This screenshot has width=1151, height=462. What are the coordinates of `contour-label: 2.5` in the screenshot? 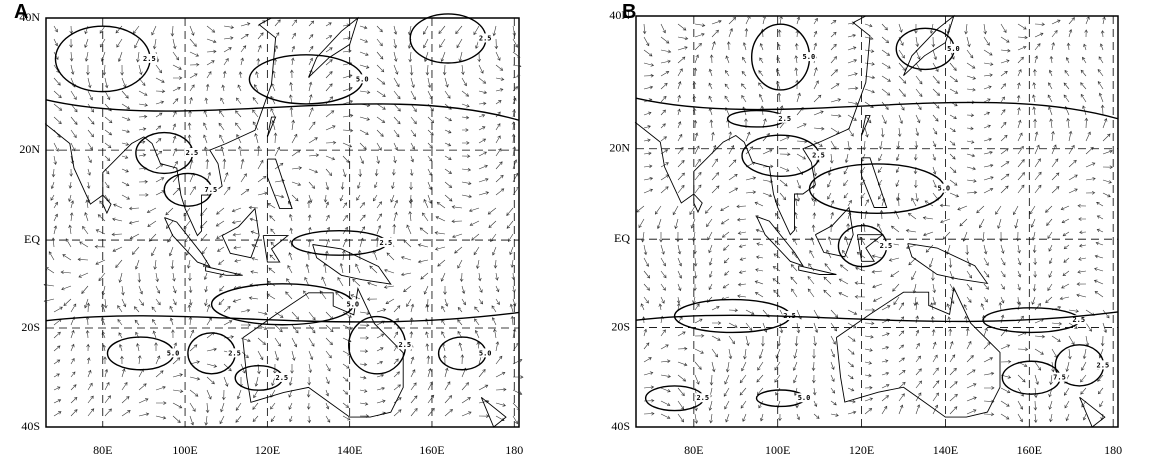 It's located at (404, 345).